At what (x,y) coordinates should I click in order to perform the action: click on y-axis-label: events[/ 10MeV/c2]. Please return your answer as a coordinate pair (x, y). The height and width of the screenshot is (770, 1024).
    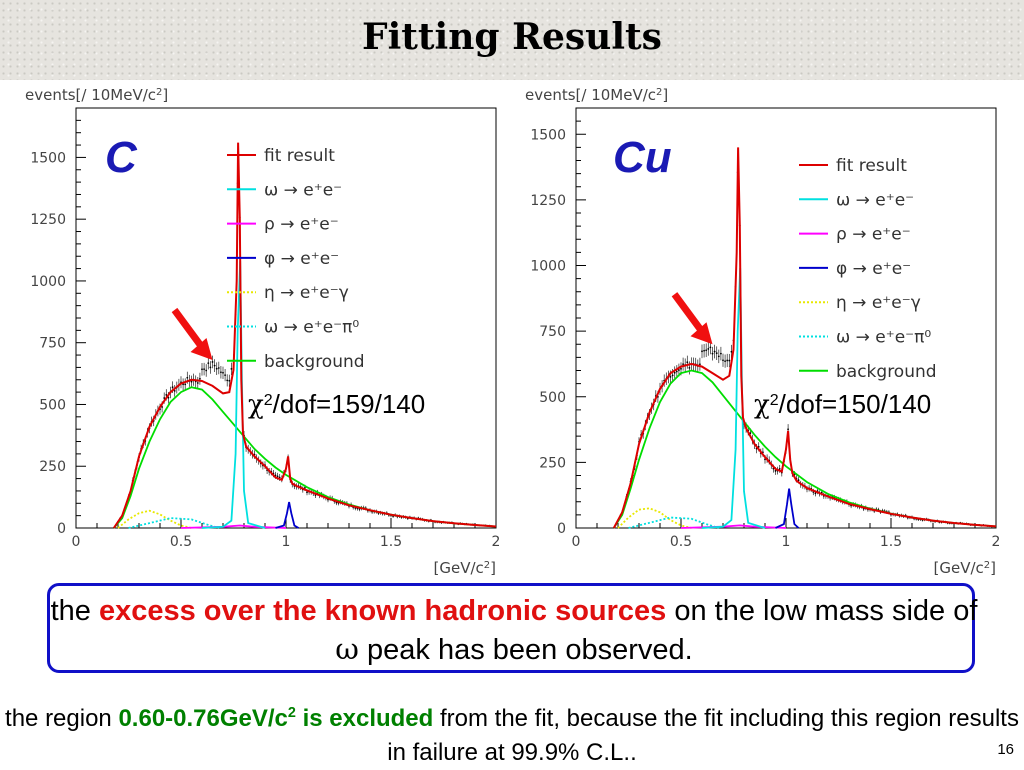
    Looking at the image, I should click on (596, 95).